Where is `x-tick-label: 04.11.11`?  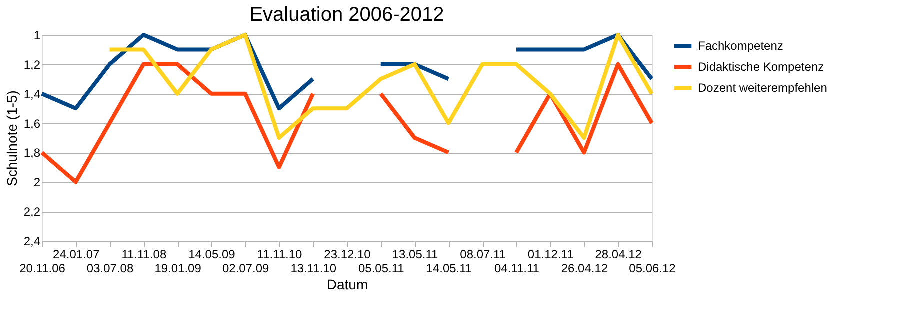
x-tick-label: 04.11.11 is located at coordinates (517, 269).